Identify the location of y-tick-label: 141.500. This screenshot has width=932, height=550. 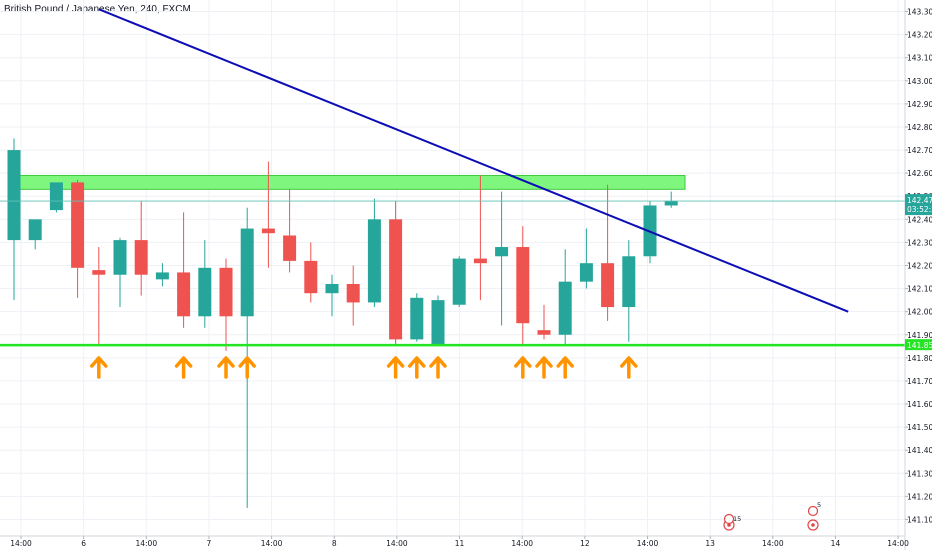
(919, 427).